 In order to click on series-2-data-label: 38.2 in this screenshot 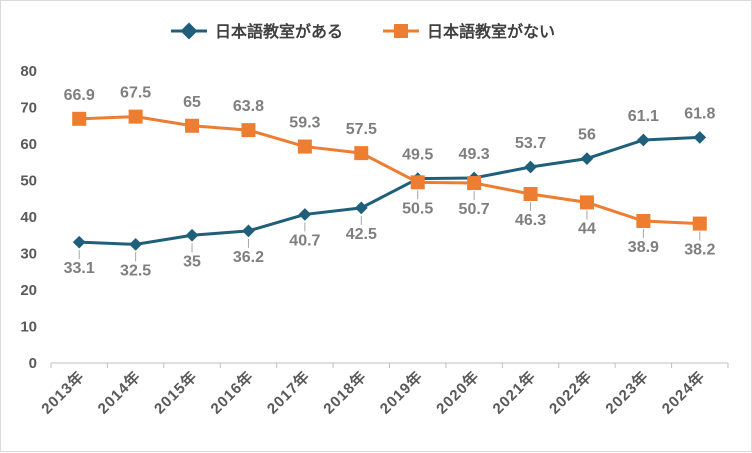, I will do `click(699, 250)`.